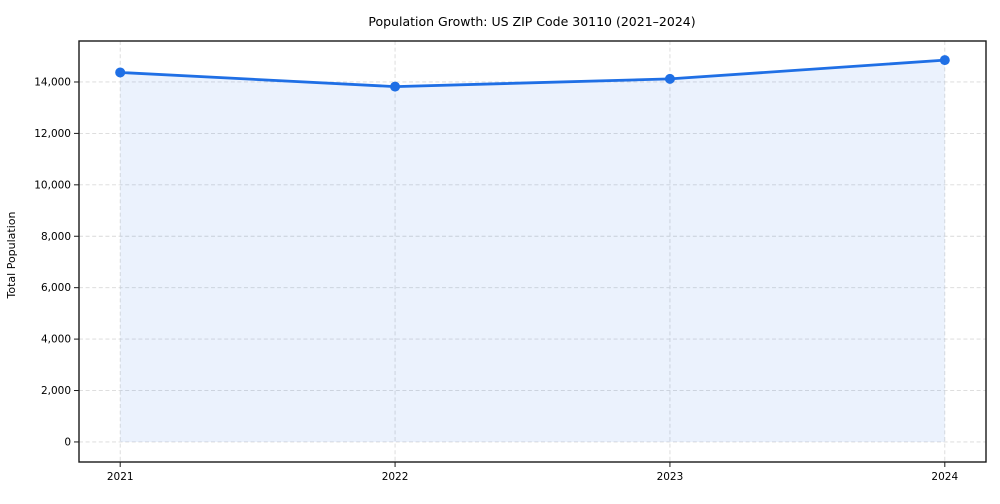 Image resolution: width=1000 pixels, height=504 pixels. I want to click on y-tick-label: 12,000, so click(52, 134).